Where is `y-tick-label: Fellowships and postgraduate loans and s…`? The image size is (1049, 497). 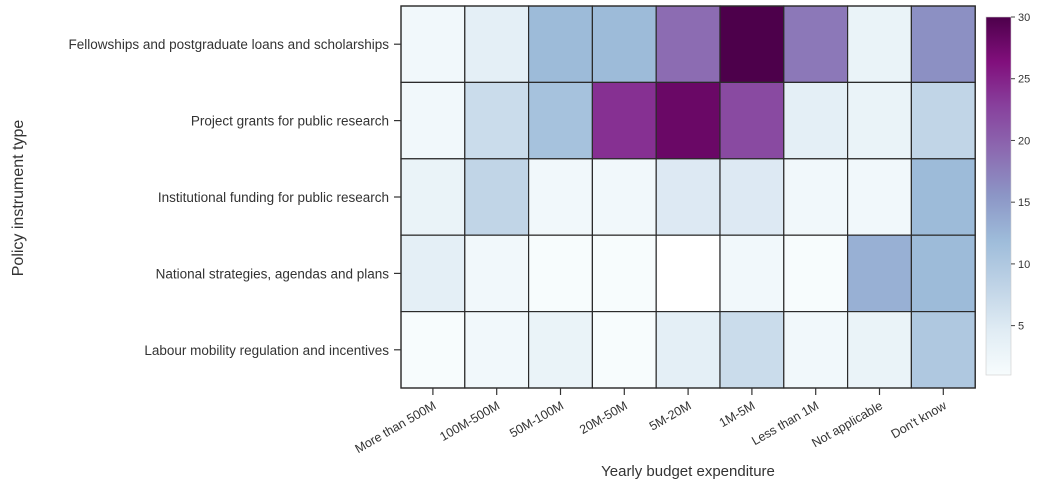 y-tick-label: Fellowships and postgraduate loans and s… is located at coordinates (229, 44).